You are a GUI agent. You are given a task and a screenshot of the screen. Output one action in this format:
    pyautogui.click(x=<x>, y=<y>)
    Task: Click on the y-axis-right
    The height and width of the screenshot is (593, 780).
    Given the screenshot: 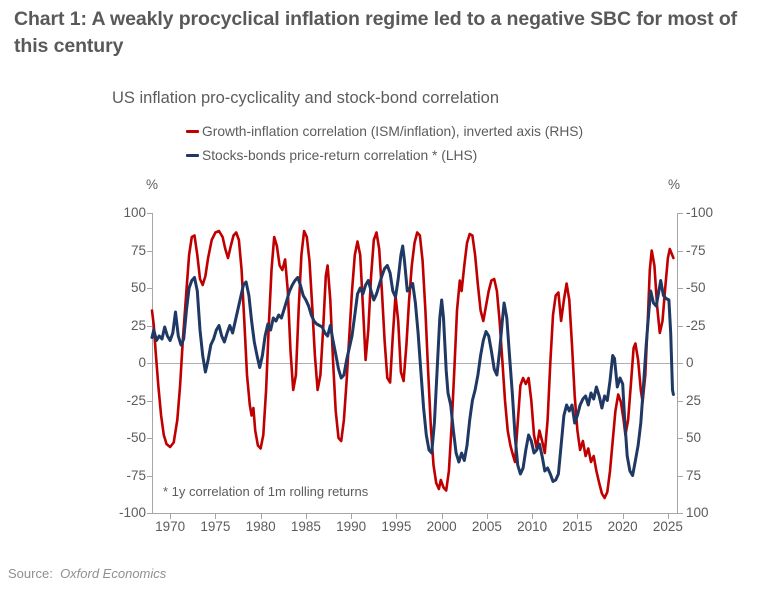 What is the action you would take?
    pyautogui.click(x=677, y=363)
    